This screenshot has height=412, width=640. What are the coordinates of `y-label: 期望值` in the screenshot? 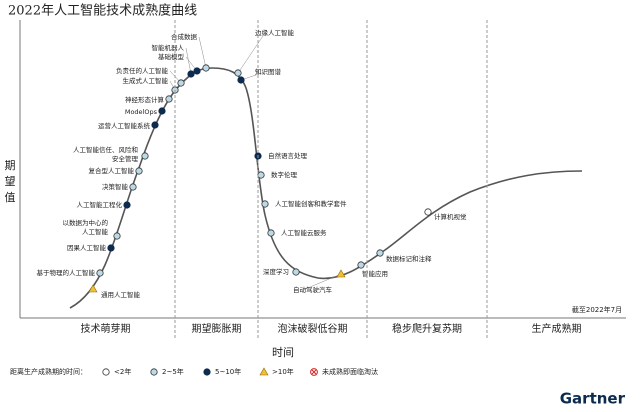 It's located at (10, 181).